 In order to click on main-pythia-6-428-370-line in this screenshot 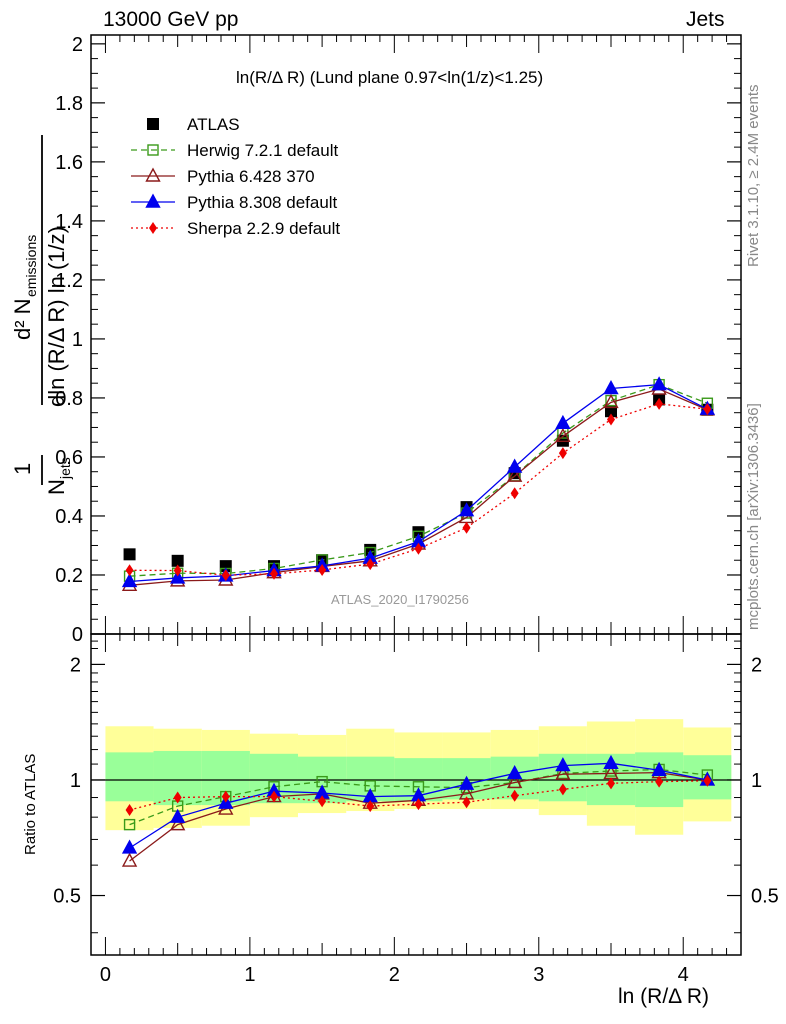, I will do `click(418, 487)`.